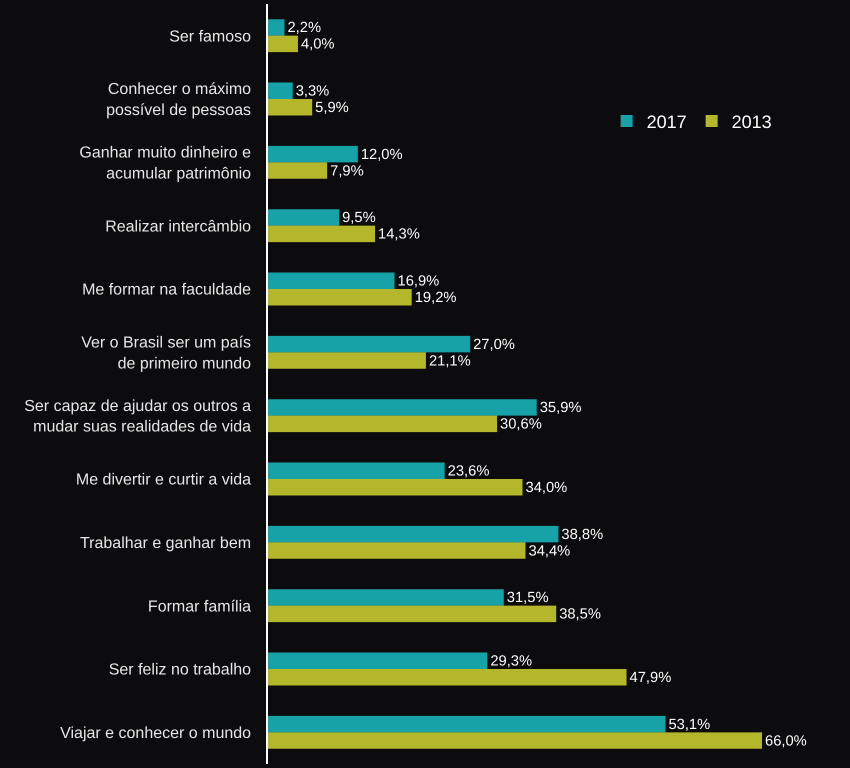 The image size is (850, 768). I want to click on data-label: 35,9%, so click(561, 408).